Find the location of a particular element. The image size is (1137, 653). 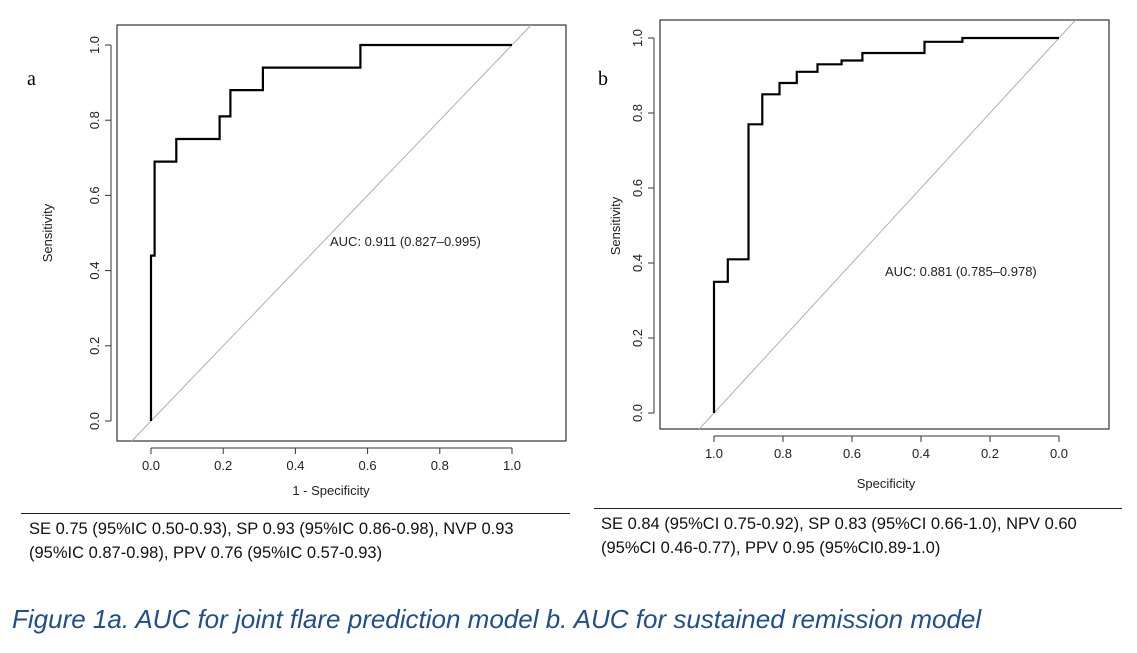

y-axis-label-b: Sensitivity is located at coordinates (615, 225).